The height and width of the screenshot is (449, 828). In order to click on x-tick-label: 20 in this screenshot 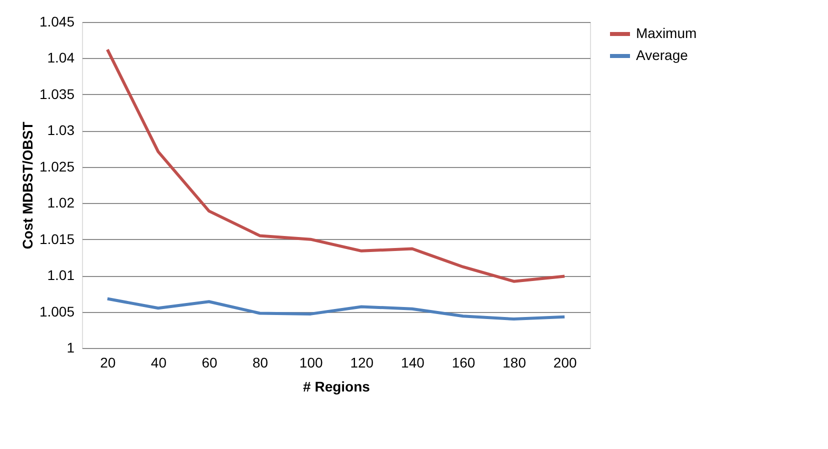, I will do `click(108, 362)`.